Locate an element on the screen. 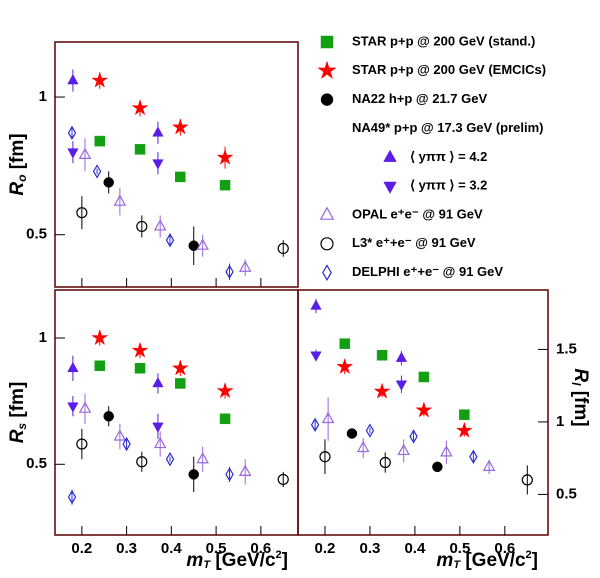  legend-label: ⟨ yππ ⟩ = 4.2 is located at coordinates (448, 156).